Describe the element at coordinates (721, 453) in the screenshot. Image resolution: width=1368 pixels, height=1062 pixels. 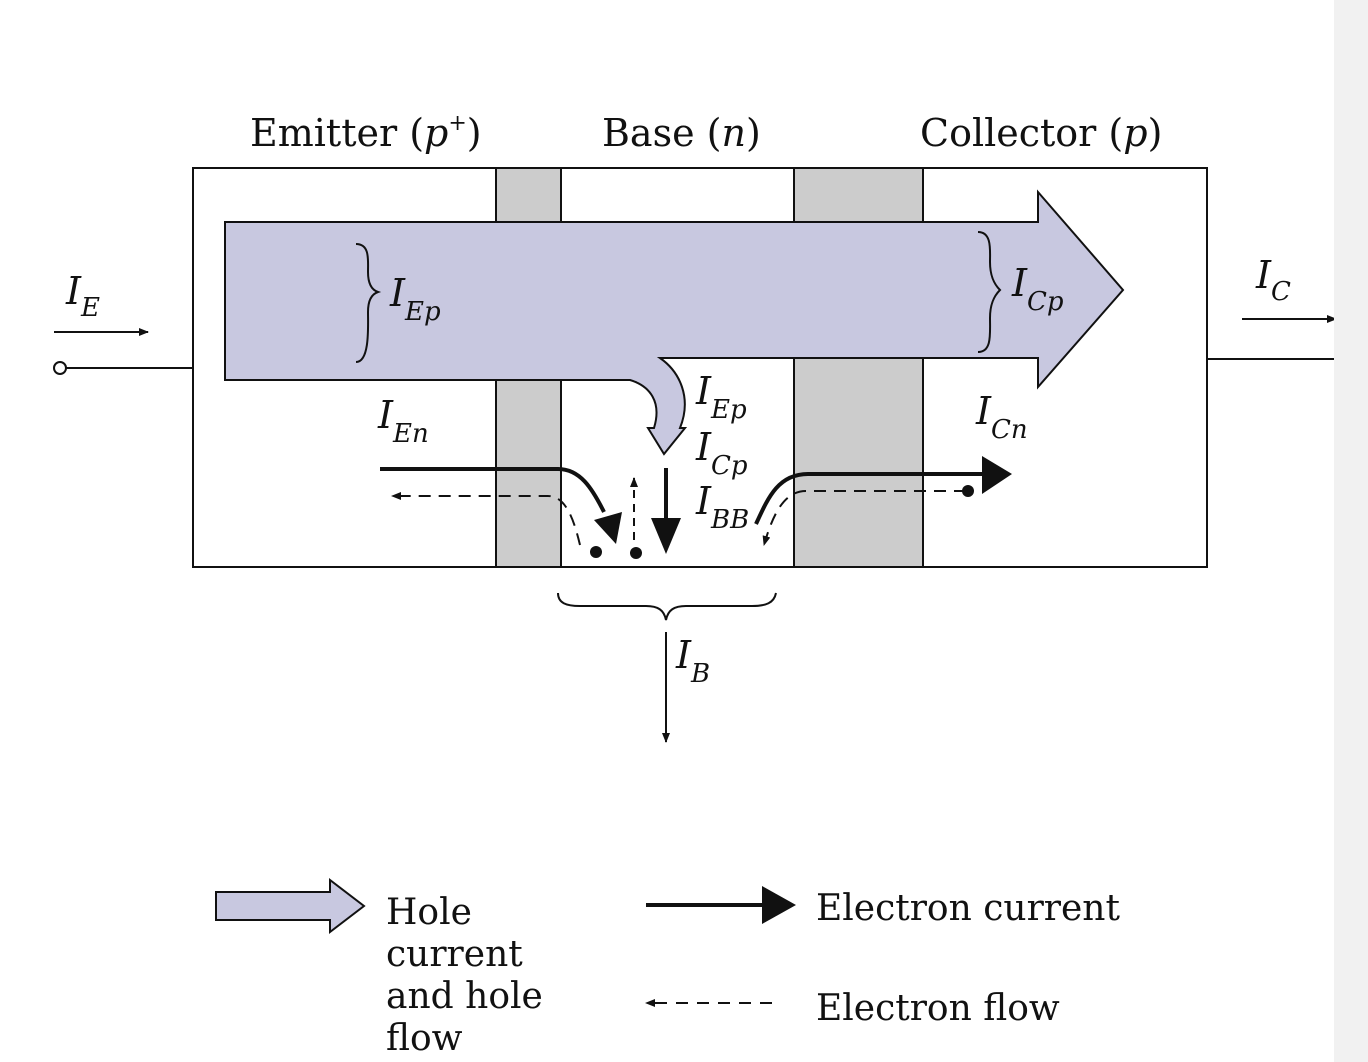
I see `base-icp-label: ICp` at that location.